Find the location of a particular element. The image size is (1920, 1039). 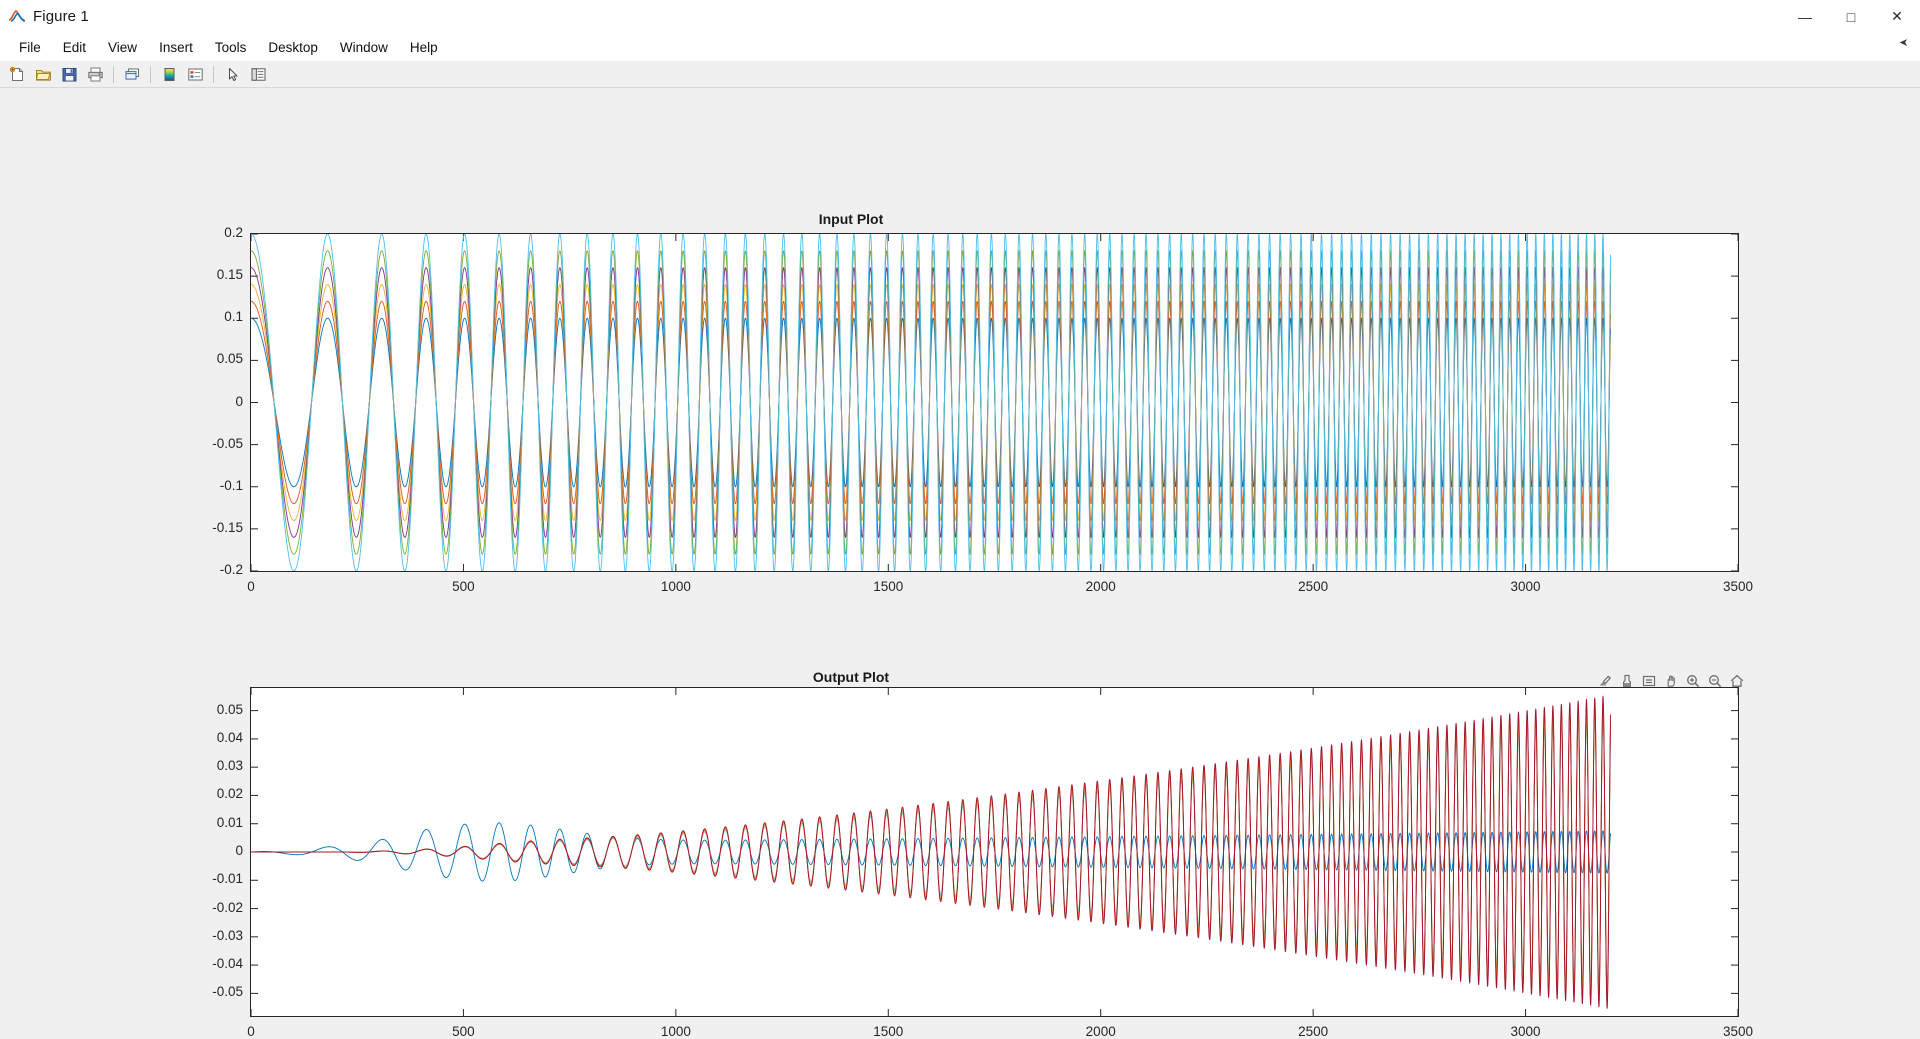

axes-interaction-toolbar is located at coordinates (1670, 680).